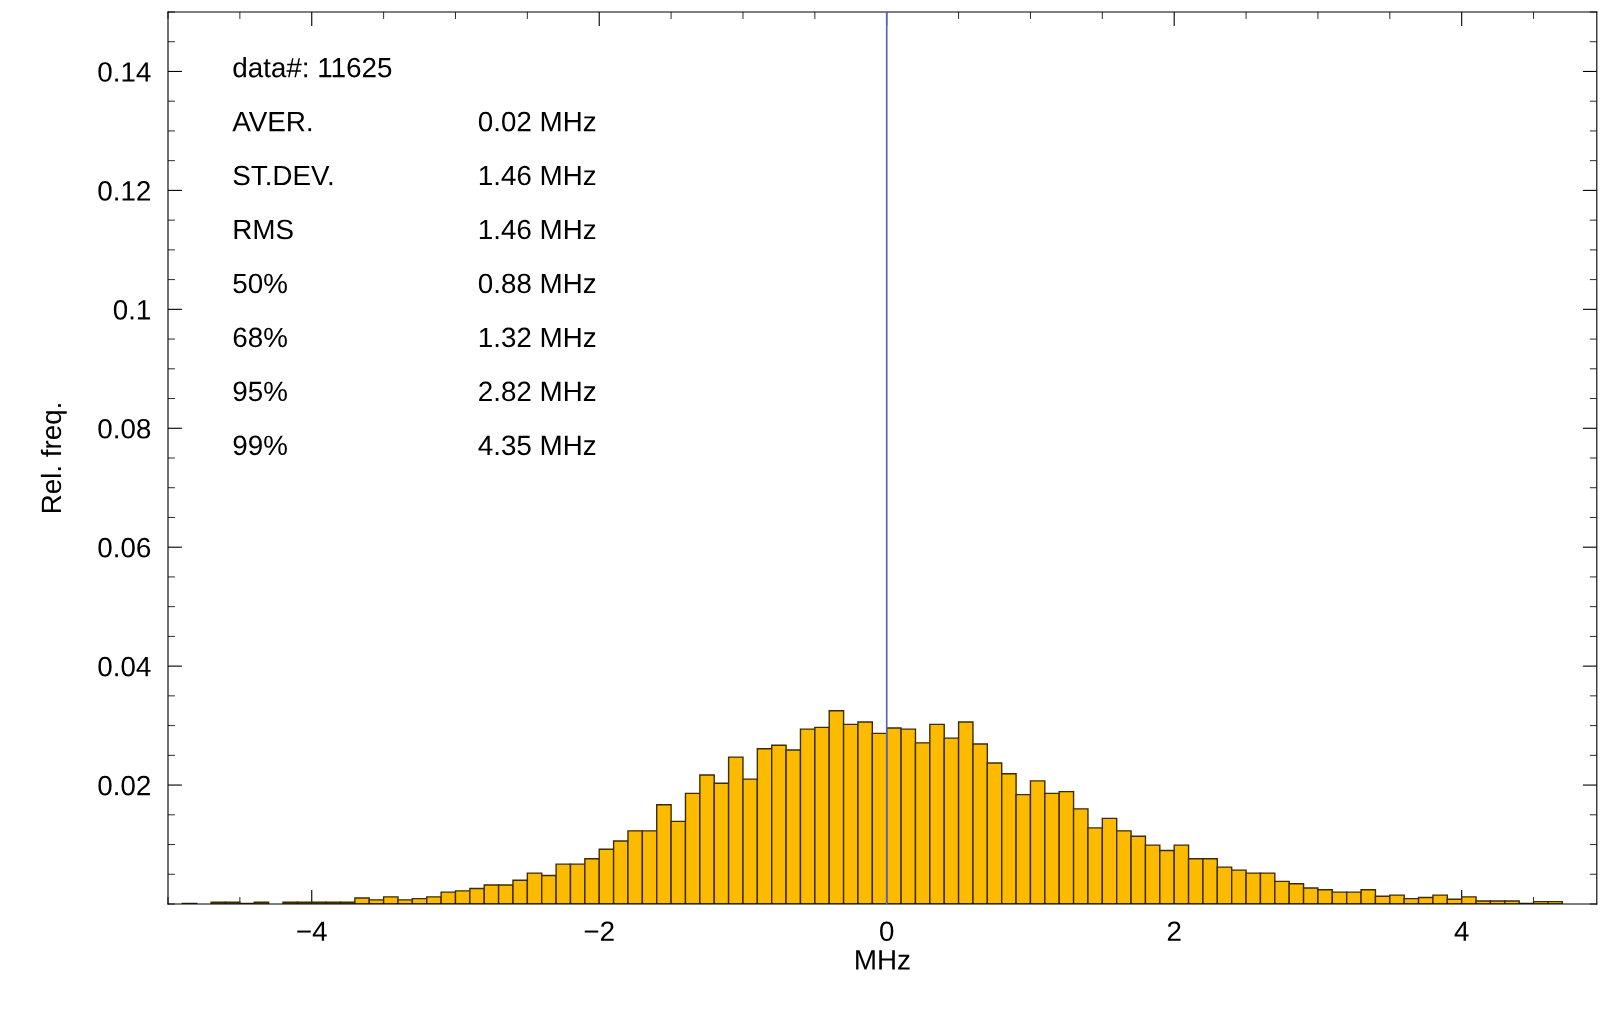  Describe the element at coordinates (263, 229) in the screenshot. I see `annotation: RMS` at that location.